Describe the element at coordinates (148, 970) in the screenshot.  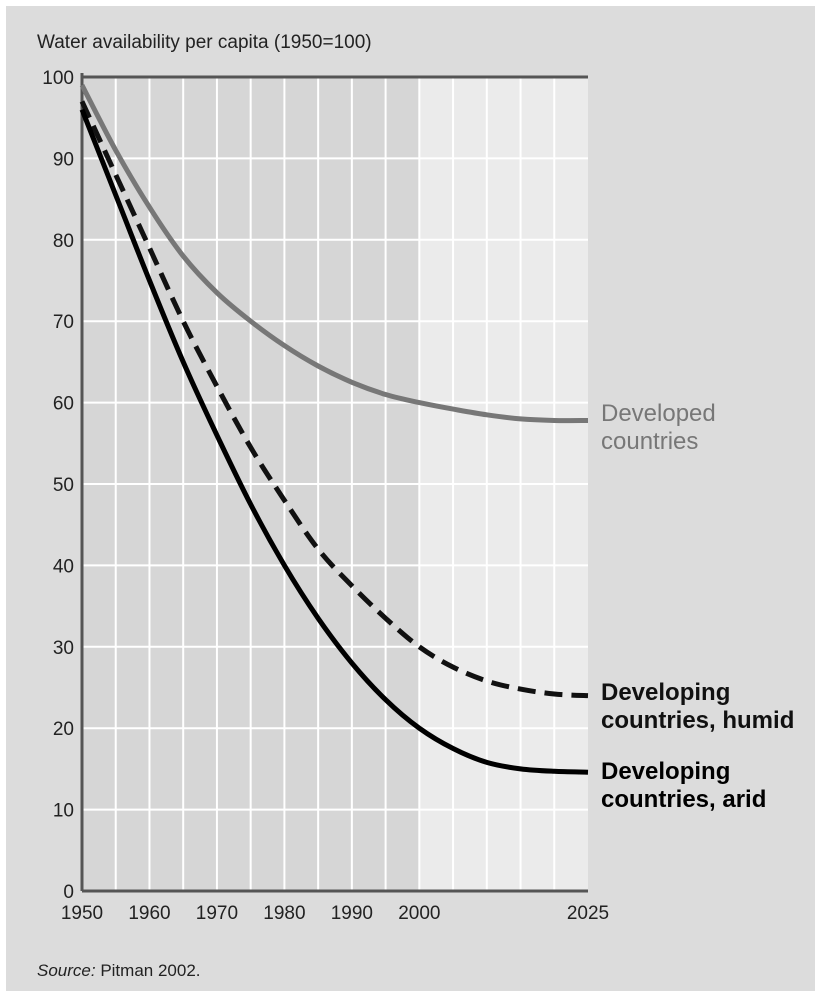
I see `source-text: Pitman 2002.` at that location.